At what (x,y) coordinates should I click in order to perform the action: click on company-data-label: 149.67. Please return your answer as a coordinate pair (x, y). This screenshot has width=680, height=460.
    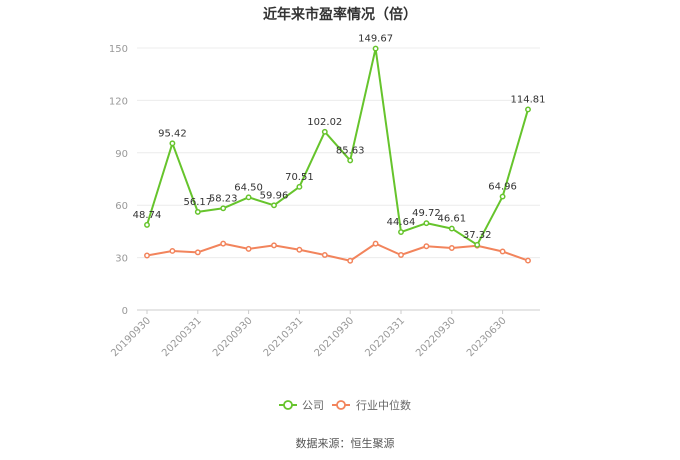
    Looking at the image, I should click on (375, 39).